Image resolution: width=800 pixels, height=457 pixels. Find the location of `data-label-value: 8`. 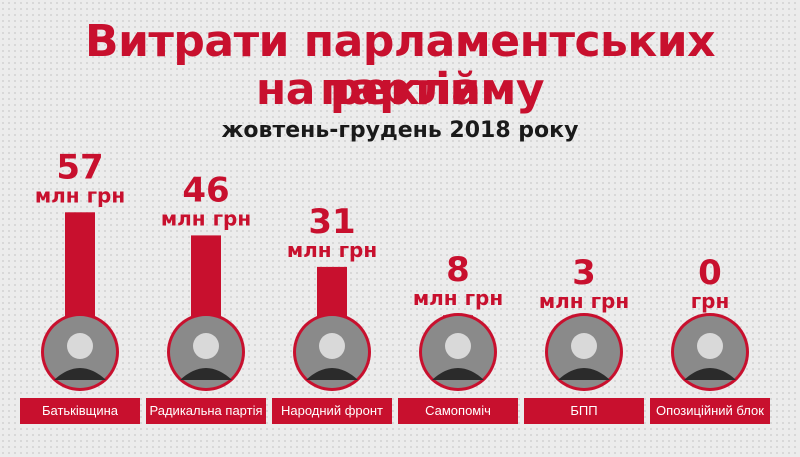

data-label-value: 8 is located at coordinates (458, 270).